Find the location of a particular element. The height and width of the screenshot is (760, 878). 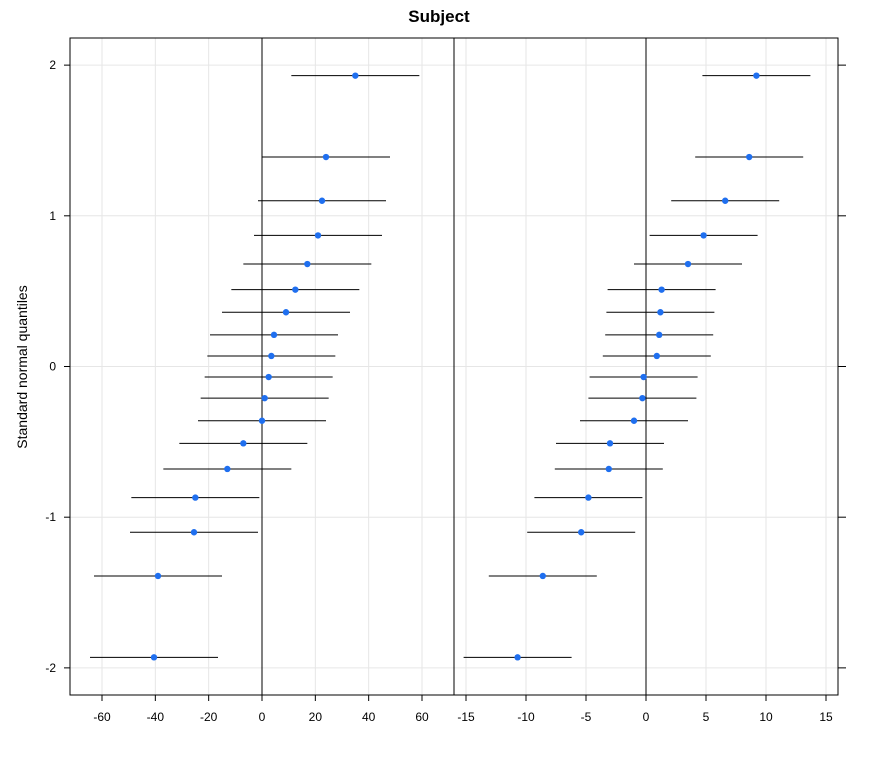

y-tick-label: 0 is located at coordinates (52, 367).